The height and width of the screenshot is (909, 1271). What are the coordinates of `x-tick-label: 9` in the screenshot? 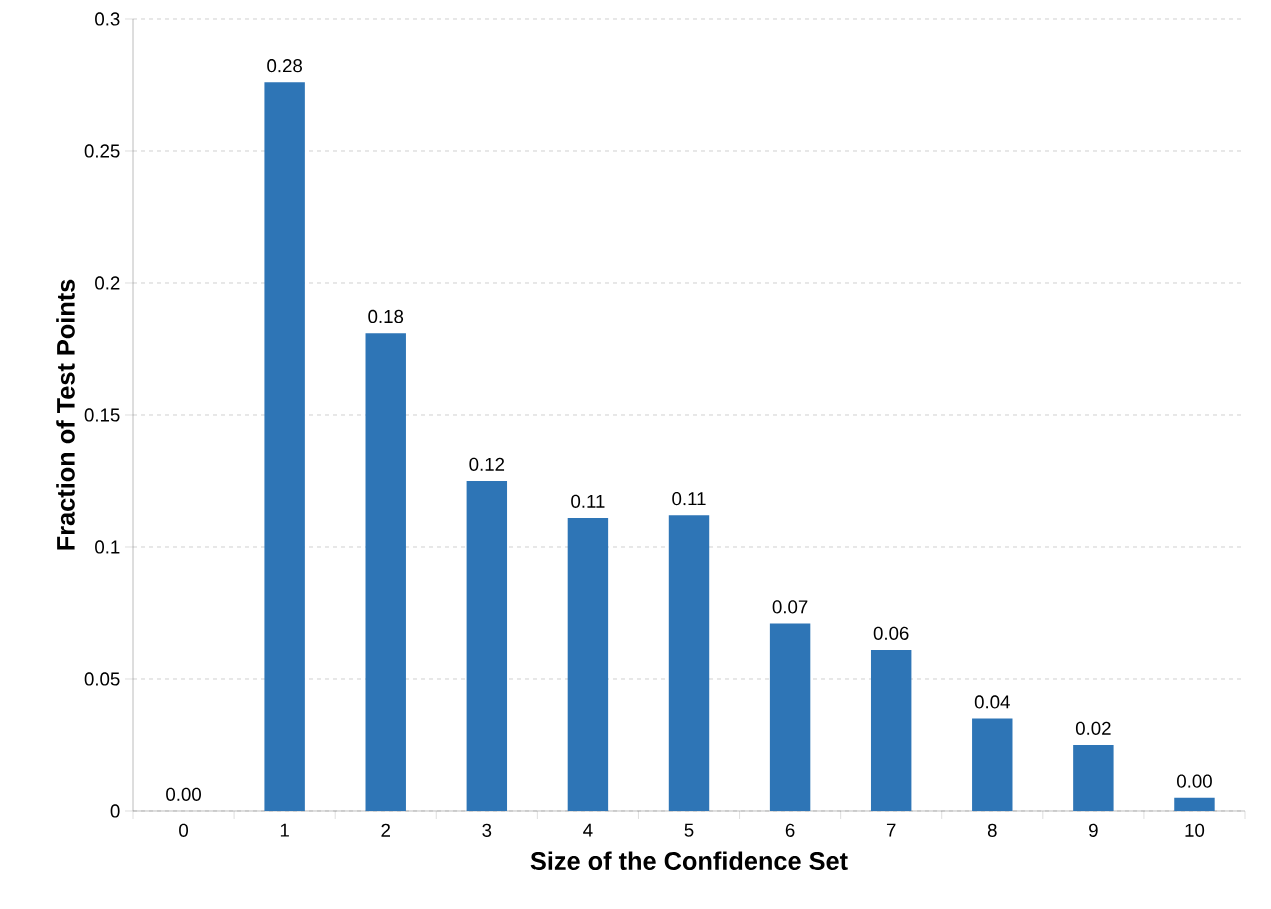 It's located at (1093, 830).